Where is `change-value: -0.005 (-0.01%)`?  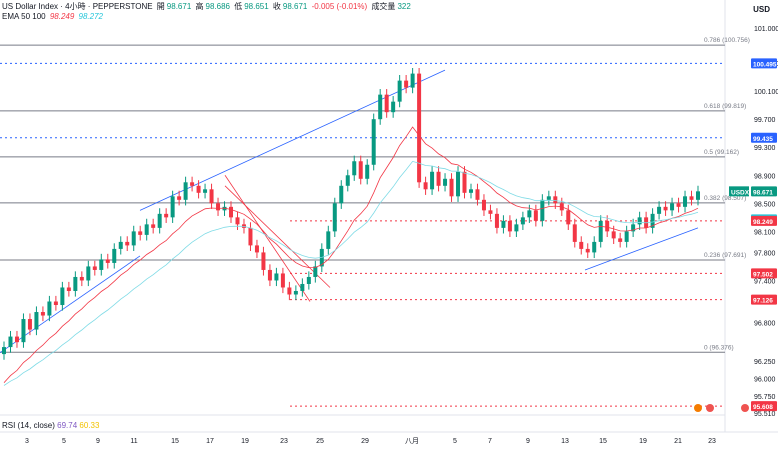 change-value: -0.005 (-0.01%) is located at coordinates (339, 6).